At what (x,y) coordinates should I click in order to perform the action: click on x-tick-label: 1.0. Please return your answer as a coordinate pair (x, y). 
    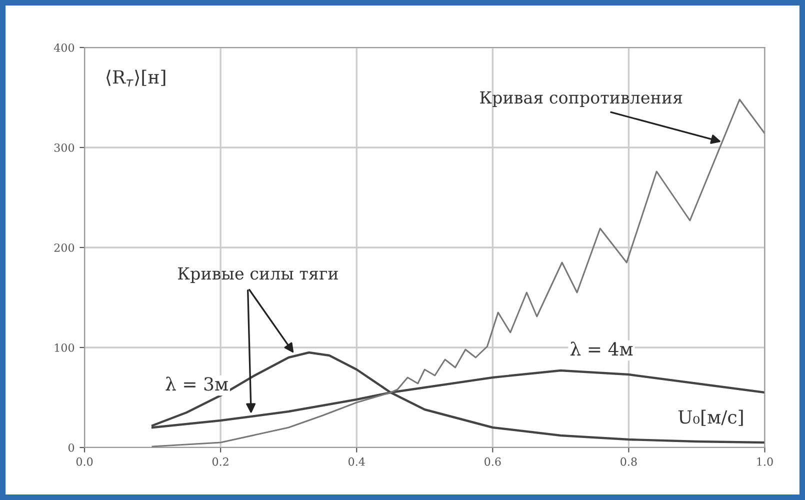
    Looking at the image, I should click on (765, 461).